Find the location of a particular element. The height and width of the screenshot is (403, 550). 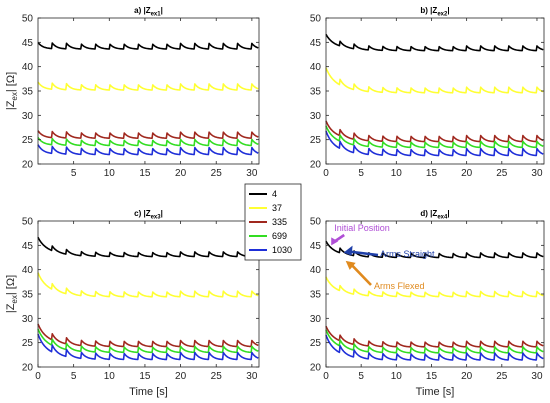

legend-label: 699 is located at coordinates (279, 236).